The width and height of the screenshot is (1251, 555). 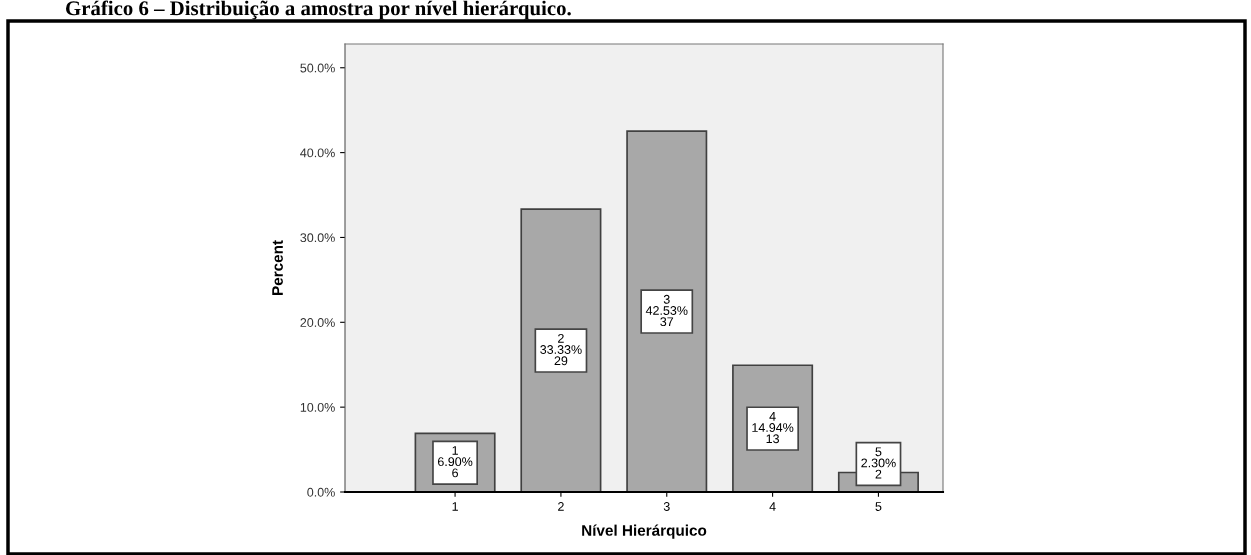 I want to click on x-tick-label: 3, so click(x=666, y=506).